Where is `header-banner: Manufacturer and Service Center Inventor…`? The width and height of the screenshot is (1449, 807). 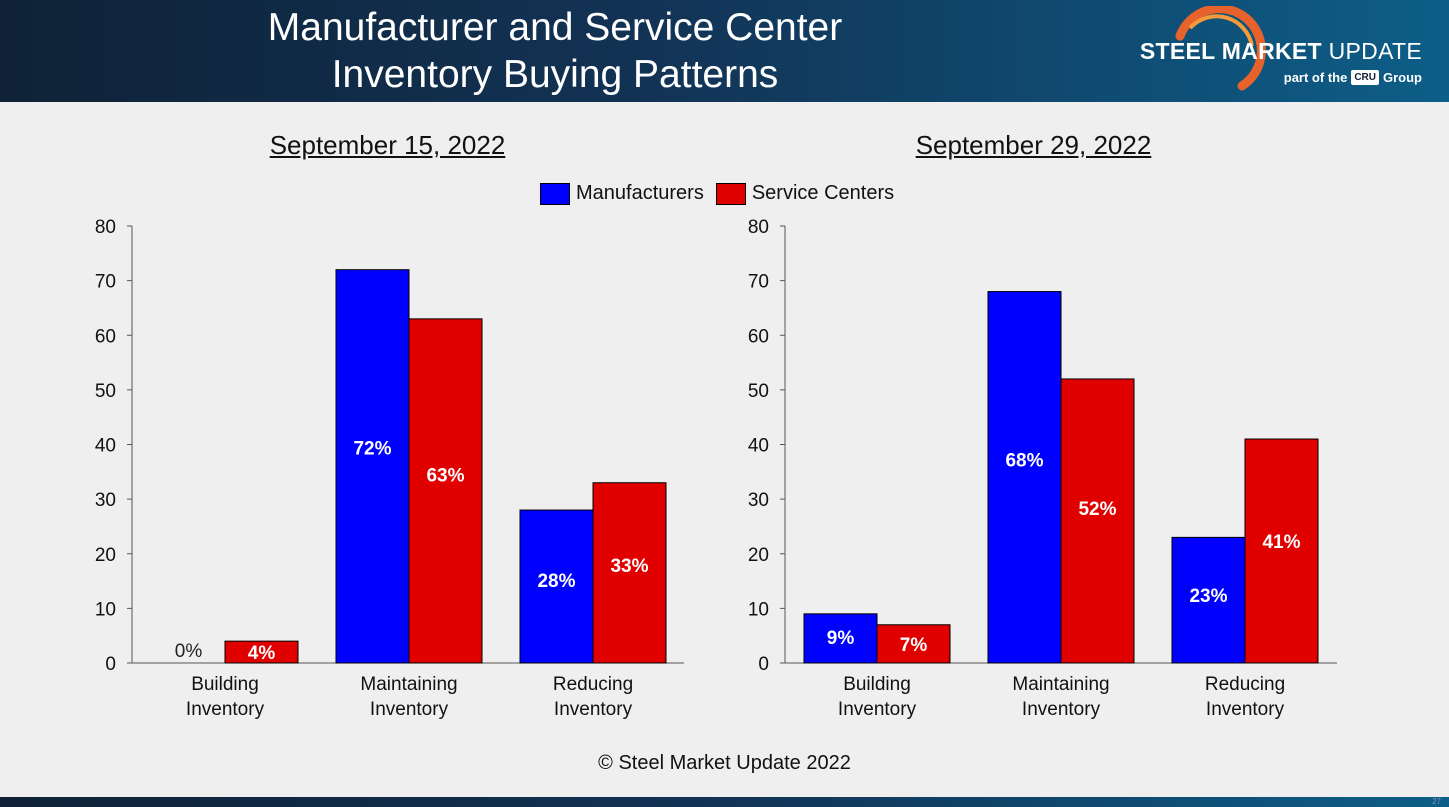 header-banner: Manufacturer and Service Center Inventor… is located at coordinates (724, 51).